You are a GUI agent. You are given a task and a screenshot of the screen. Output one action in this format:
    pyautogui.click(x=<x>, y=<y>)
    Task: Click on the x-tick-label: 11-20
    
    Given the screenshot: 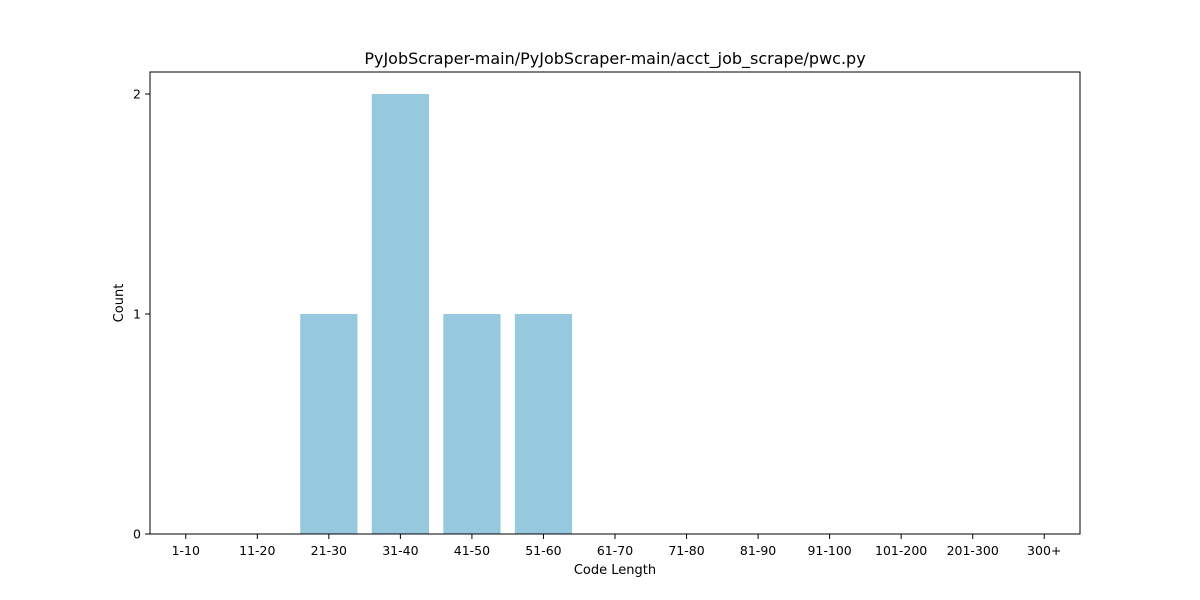 What is the action you would take?
    pyautogui.click(x=257, y=550)
    